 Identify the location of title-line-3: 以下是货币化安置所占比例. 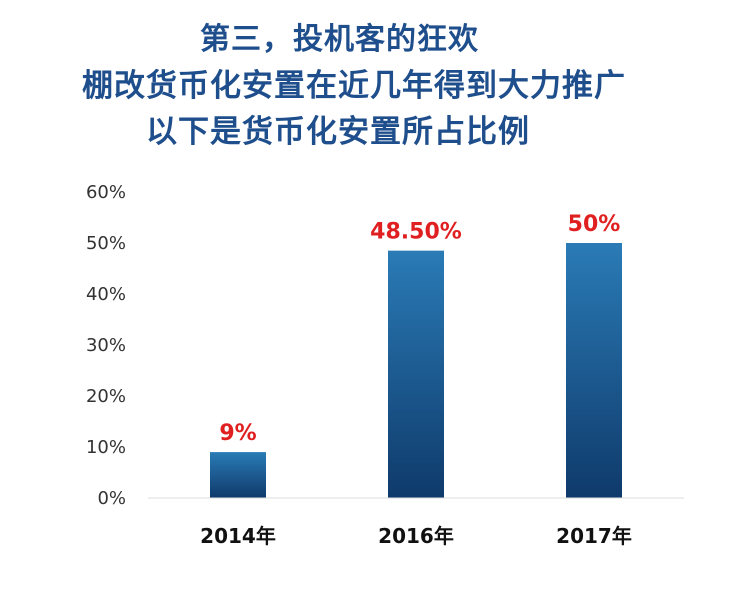
(338, 132).